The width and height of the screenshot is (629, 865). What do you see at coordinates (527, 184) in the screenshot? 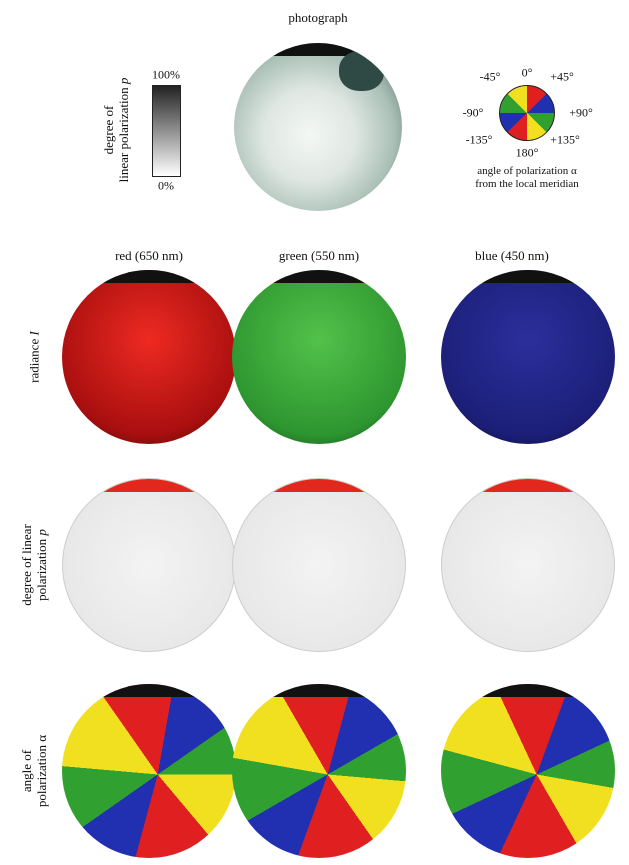
I see `wheel-caption: from the local meridian` at bounding box center [527, 184].